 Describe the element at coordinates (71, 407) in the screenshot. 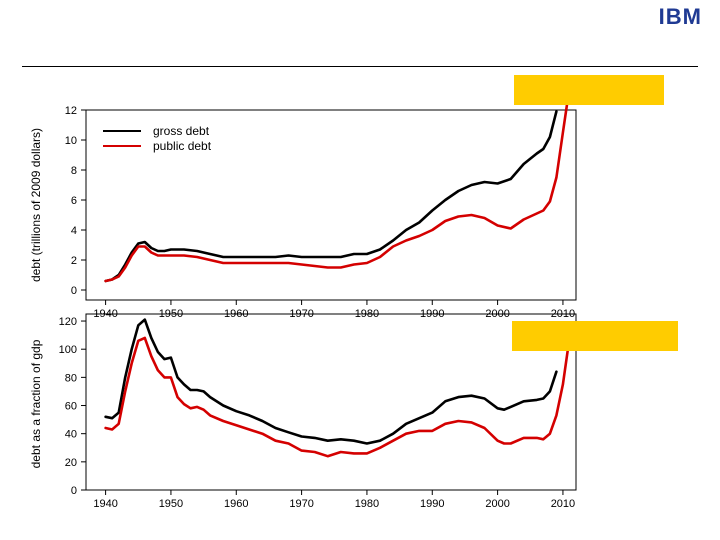

I see `y-tick-label: 60` at that location.